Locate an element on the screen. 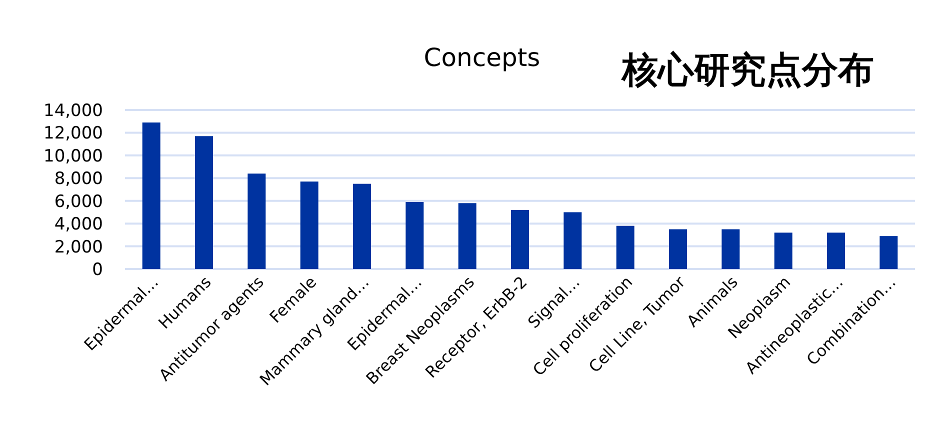 This screenshot has height=443, width=930. chart-subtitle: 核心研究点分布 is located at coordinates (747, 70).